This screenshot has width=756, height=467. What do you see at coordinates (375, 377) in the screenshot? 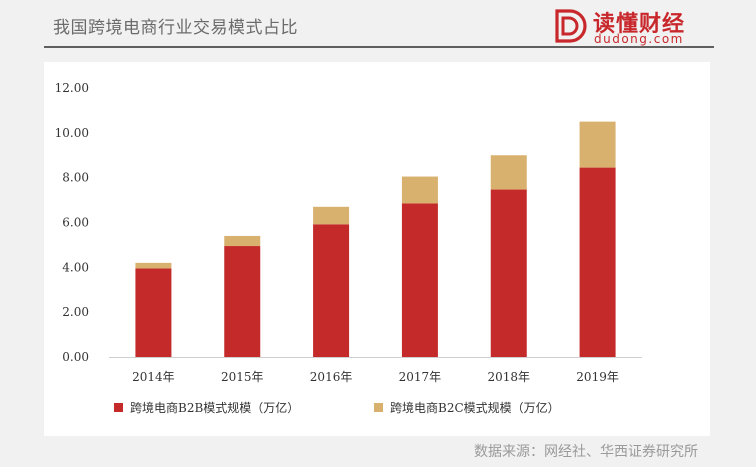
I see `x-axis: 2014年 2015年 2016年 2017年 2018年 2019年` at bounding box center [375, 377].